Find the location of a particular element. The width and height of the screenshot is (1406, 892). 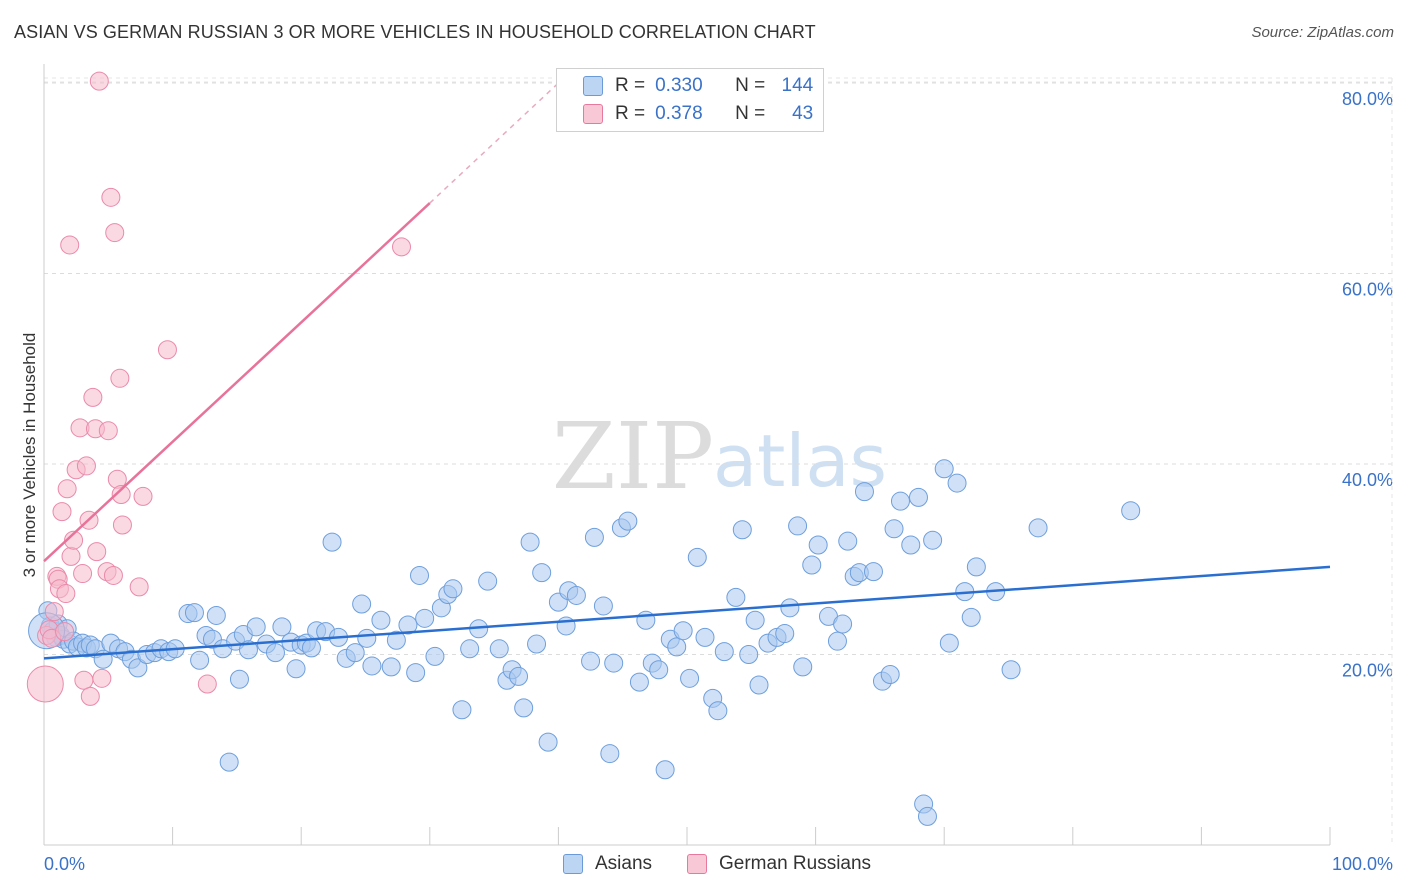

source-label: Source: ZipAtlas.com is located at coordinates (1322, 32).